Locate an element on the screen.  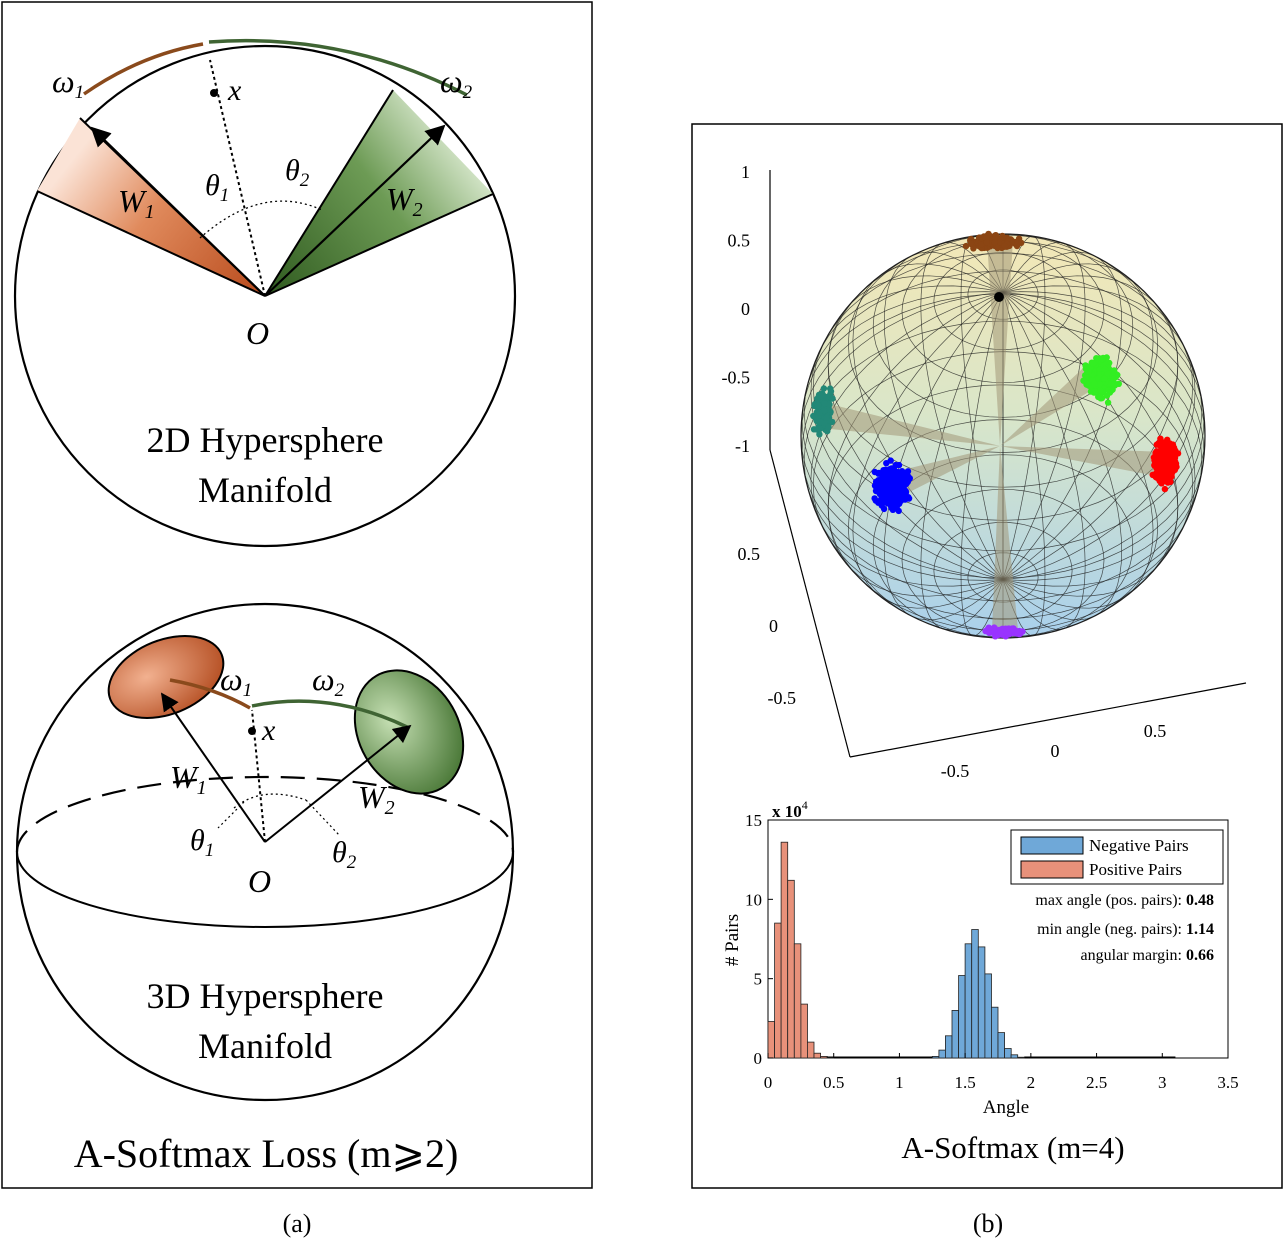
histogram-y-ticks: 15 10 5 0 is located at coordinates (759, 939).